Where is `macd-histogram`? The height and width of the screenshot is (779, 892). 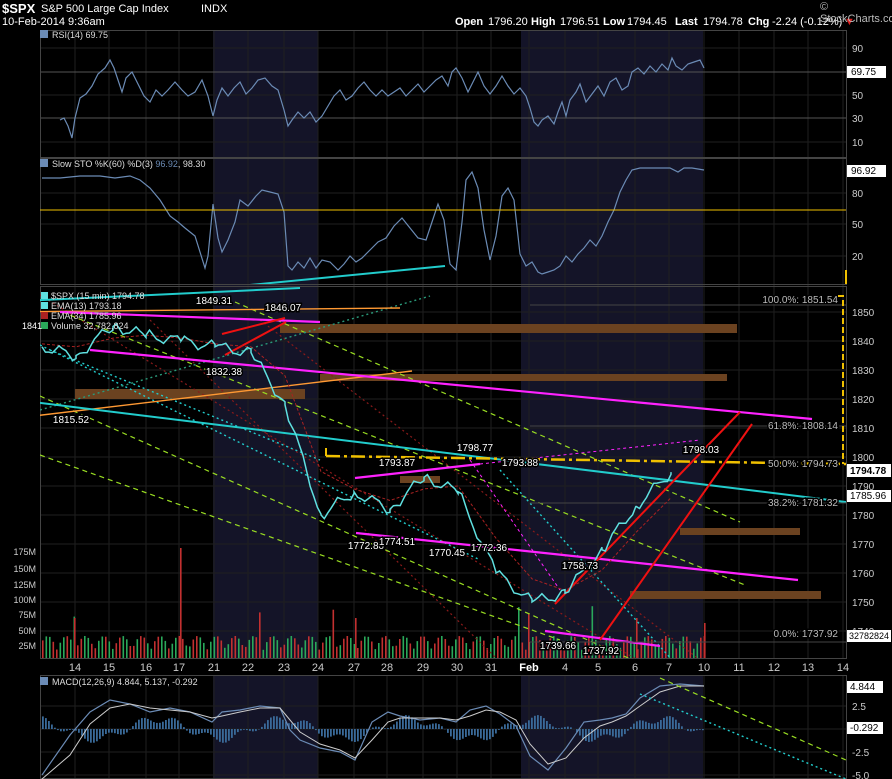
macd-histogram is located at coordinates (373, 729).